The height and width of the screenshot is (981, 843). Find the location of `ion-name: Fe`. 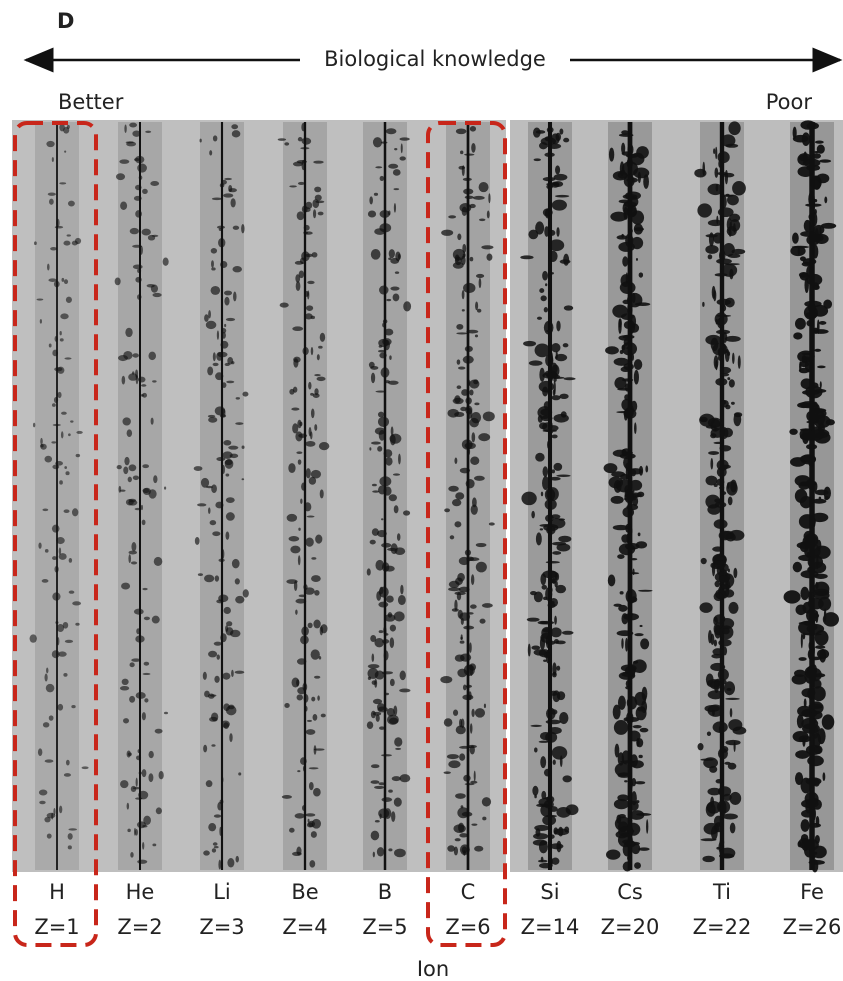

ion-name: Fe is located at coordinates (812, 892).